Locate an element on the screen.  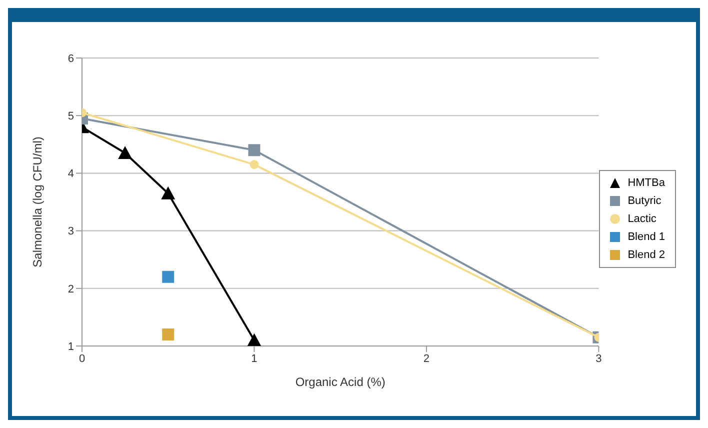
legend-label: Blend 2 is located at coordinates (646, 255).